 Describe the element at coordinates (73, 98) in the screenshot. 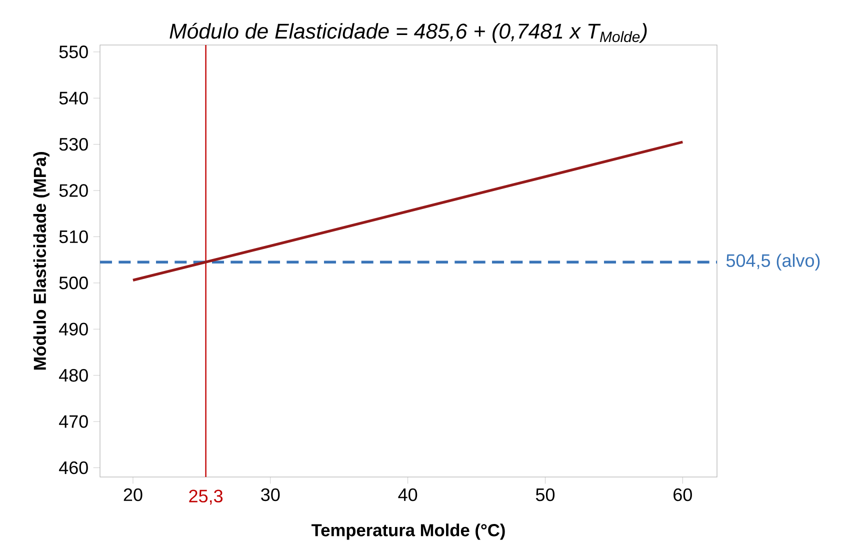

I see `y-tick-label: 540` at that location.